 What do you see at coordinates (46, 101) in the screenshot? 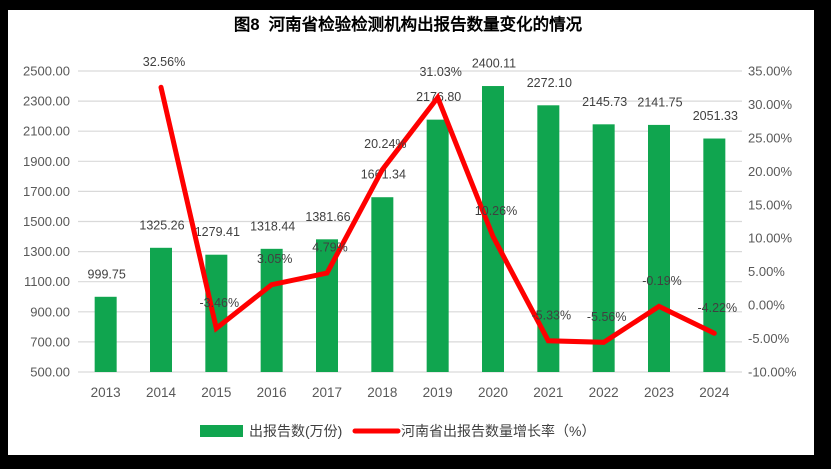
I see `left-axis-tick-label: 2300.00` at bounding box center [46, 101].